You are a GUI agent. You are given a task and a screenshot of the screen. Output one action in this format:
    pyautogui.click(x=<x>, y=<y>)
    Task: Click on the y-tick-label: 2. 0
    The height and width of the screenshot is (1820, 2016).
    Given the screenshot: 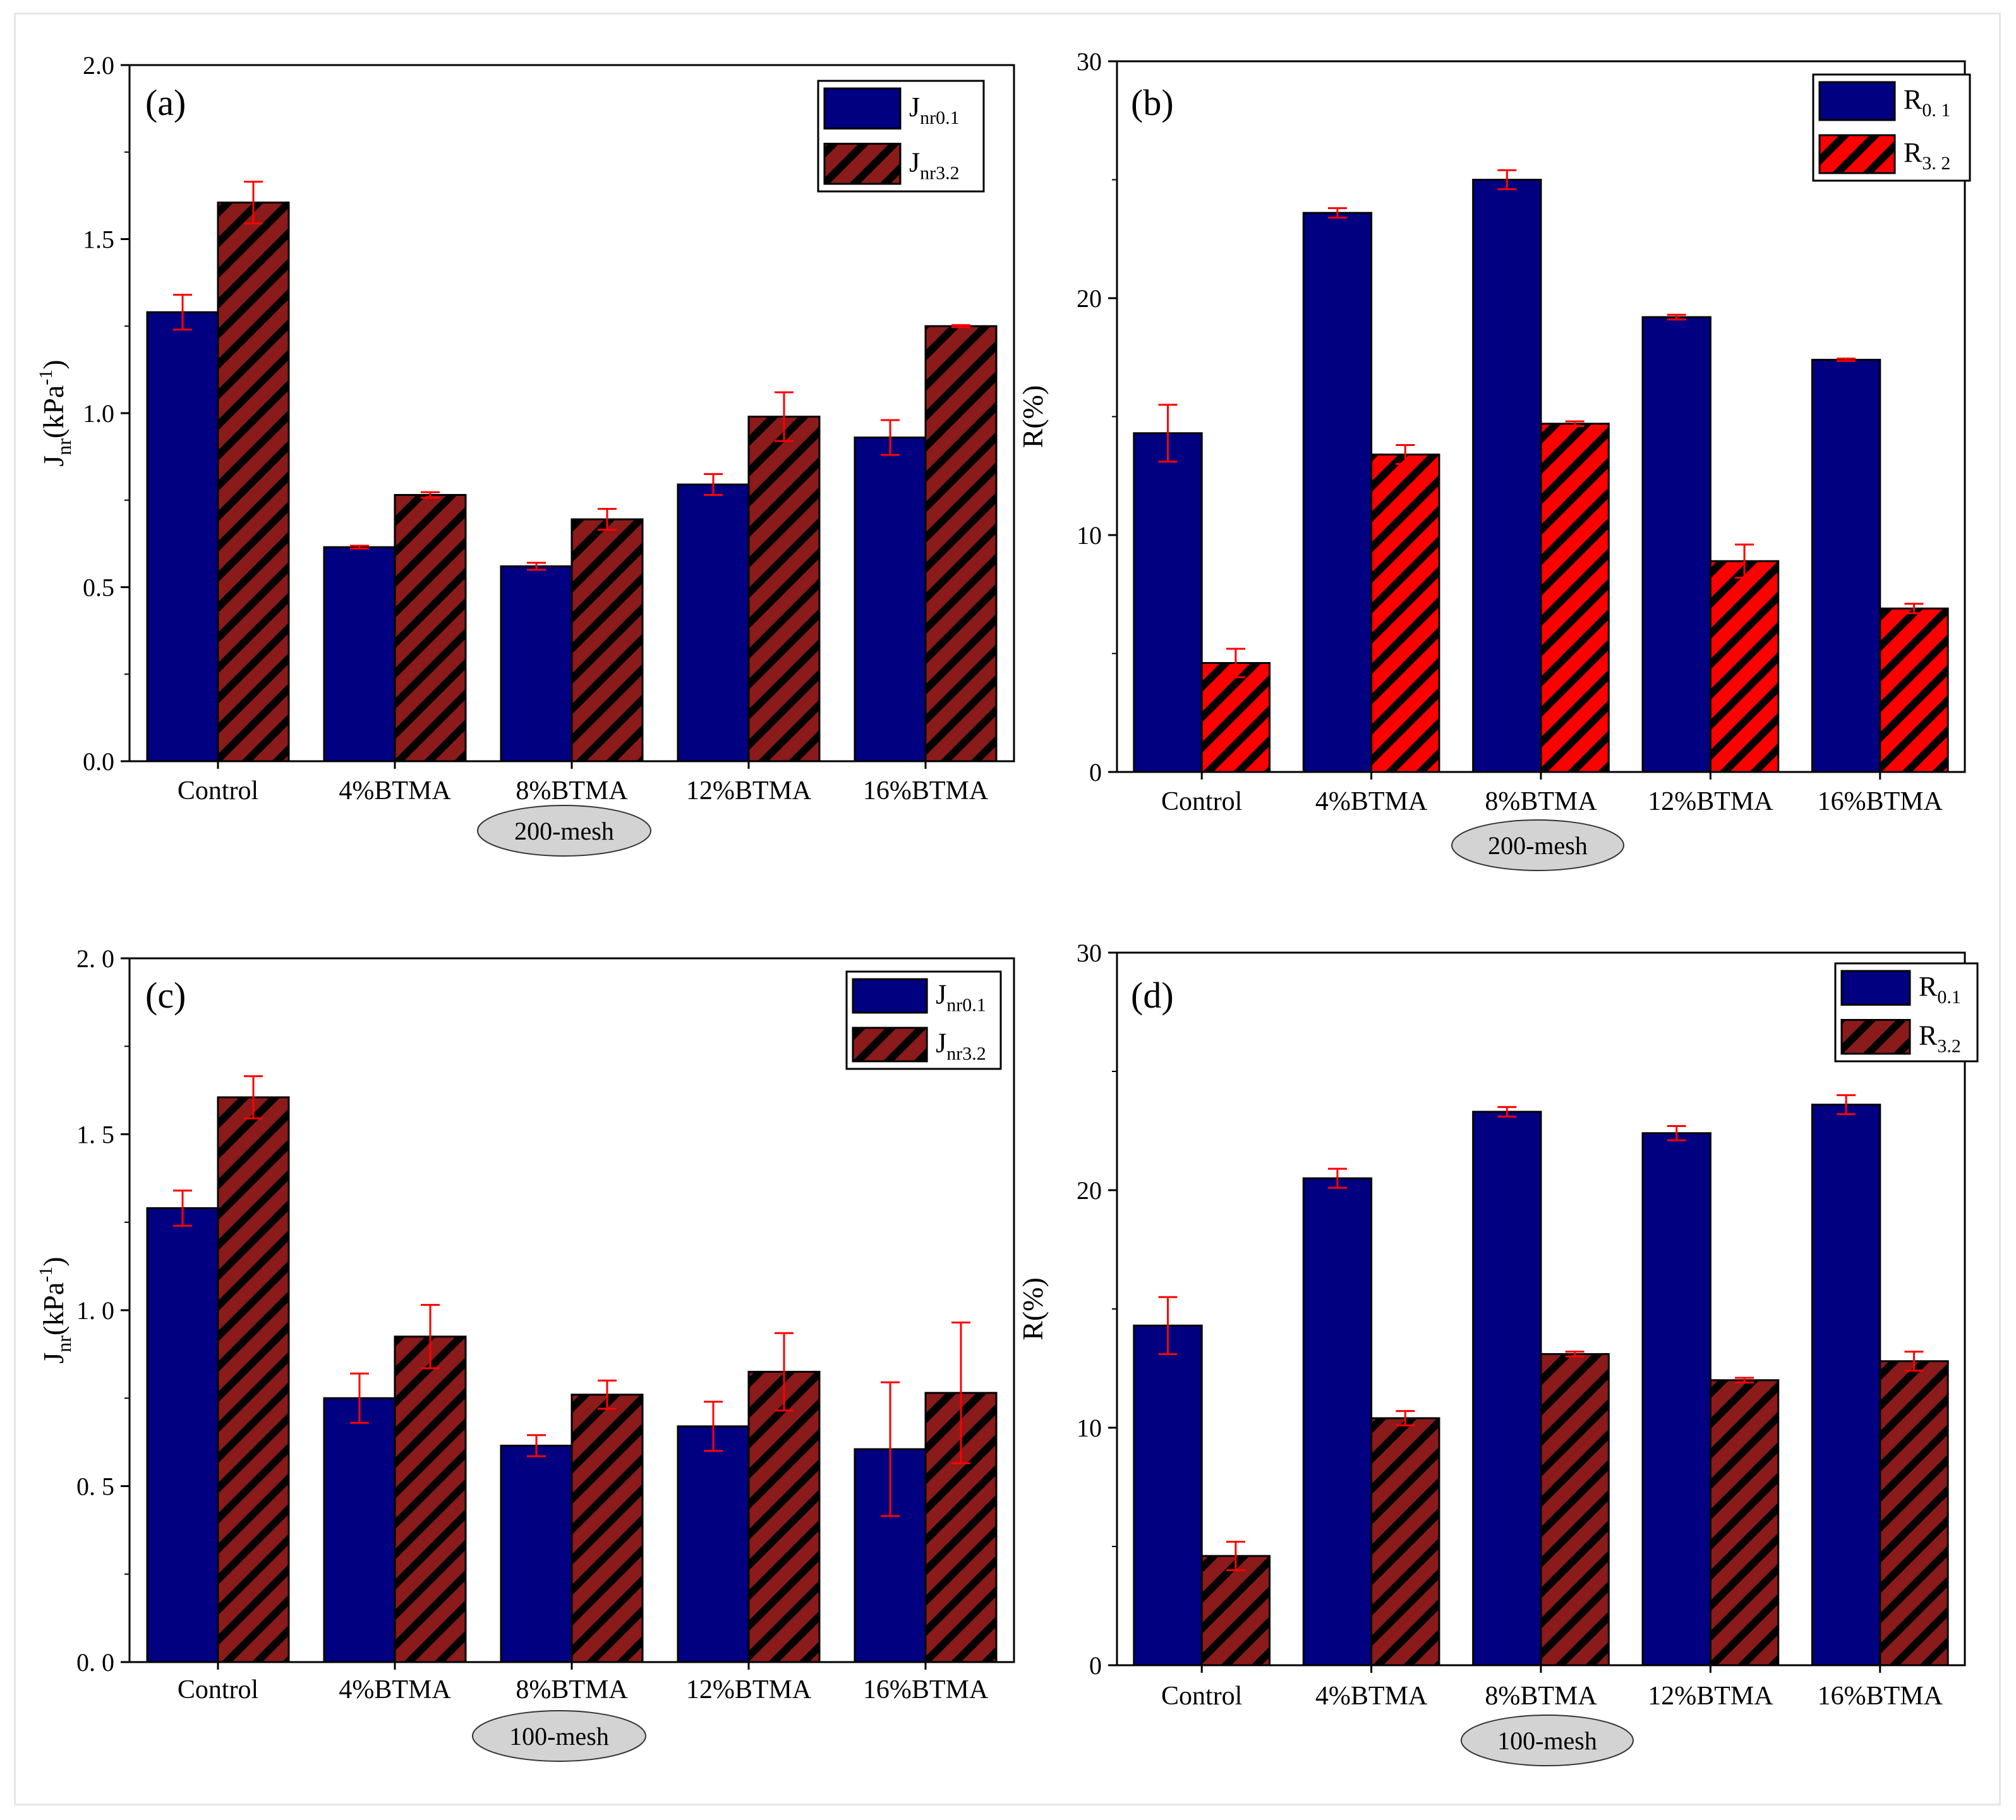 What is the action you would take?
    pyautogui.click(x=95, y=958)
    